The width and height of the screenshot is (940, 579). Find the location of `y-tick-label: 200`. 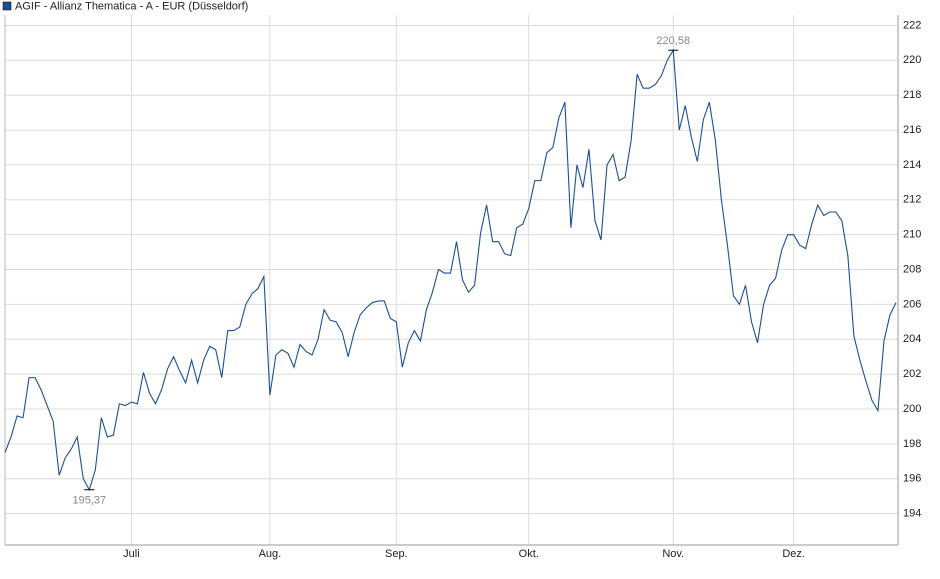

y-tick-label: 200 is located at coordinates (912, 409).